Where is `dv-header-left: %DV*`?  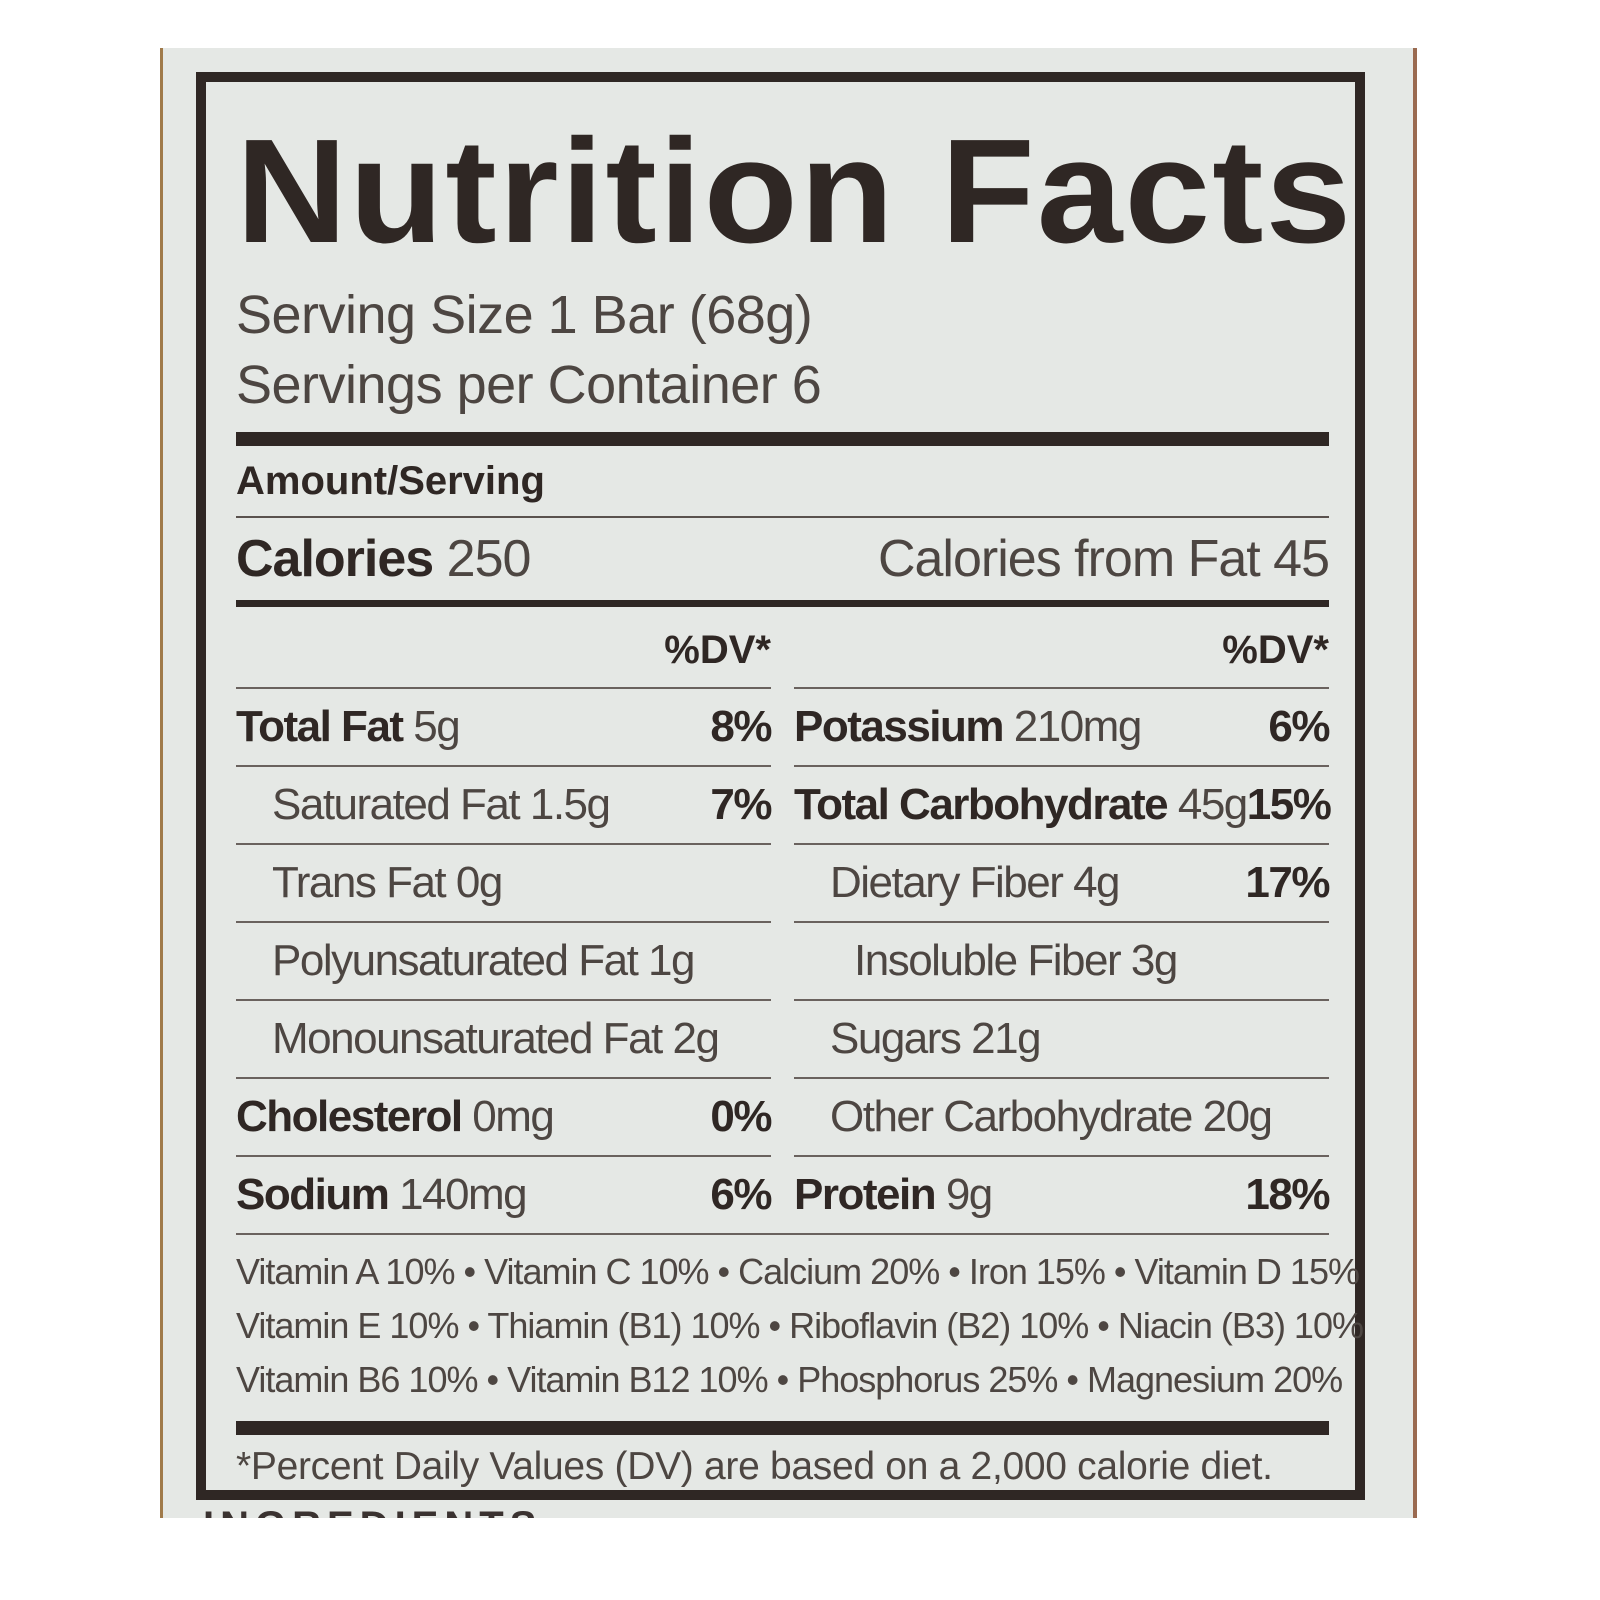
dv-header-left: %DV* is located at coordinates (503, 648).